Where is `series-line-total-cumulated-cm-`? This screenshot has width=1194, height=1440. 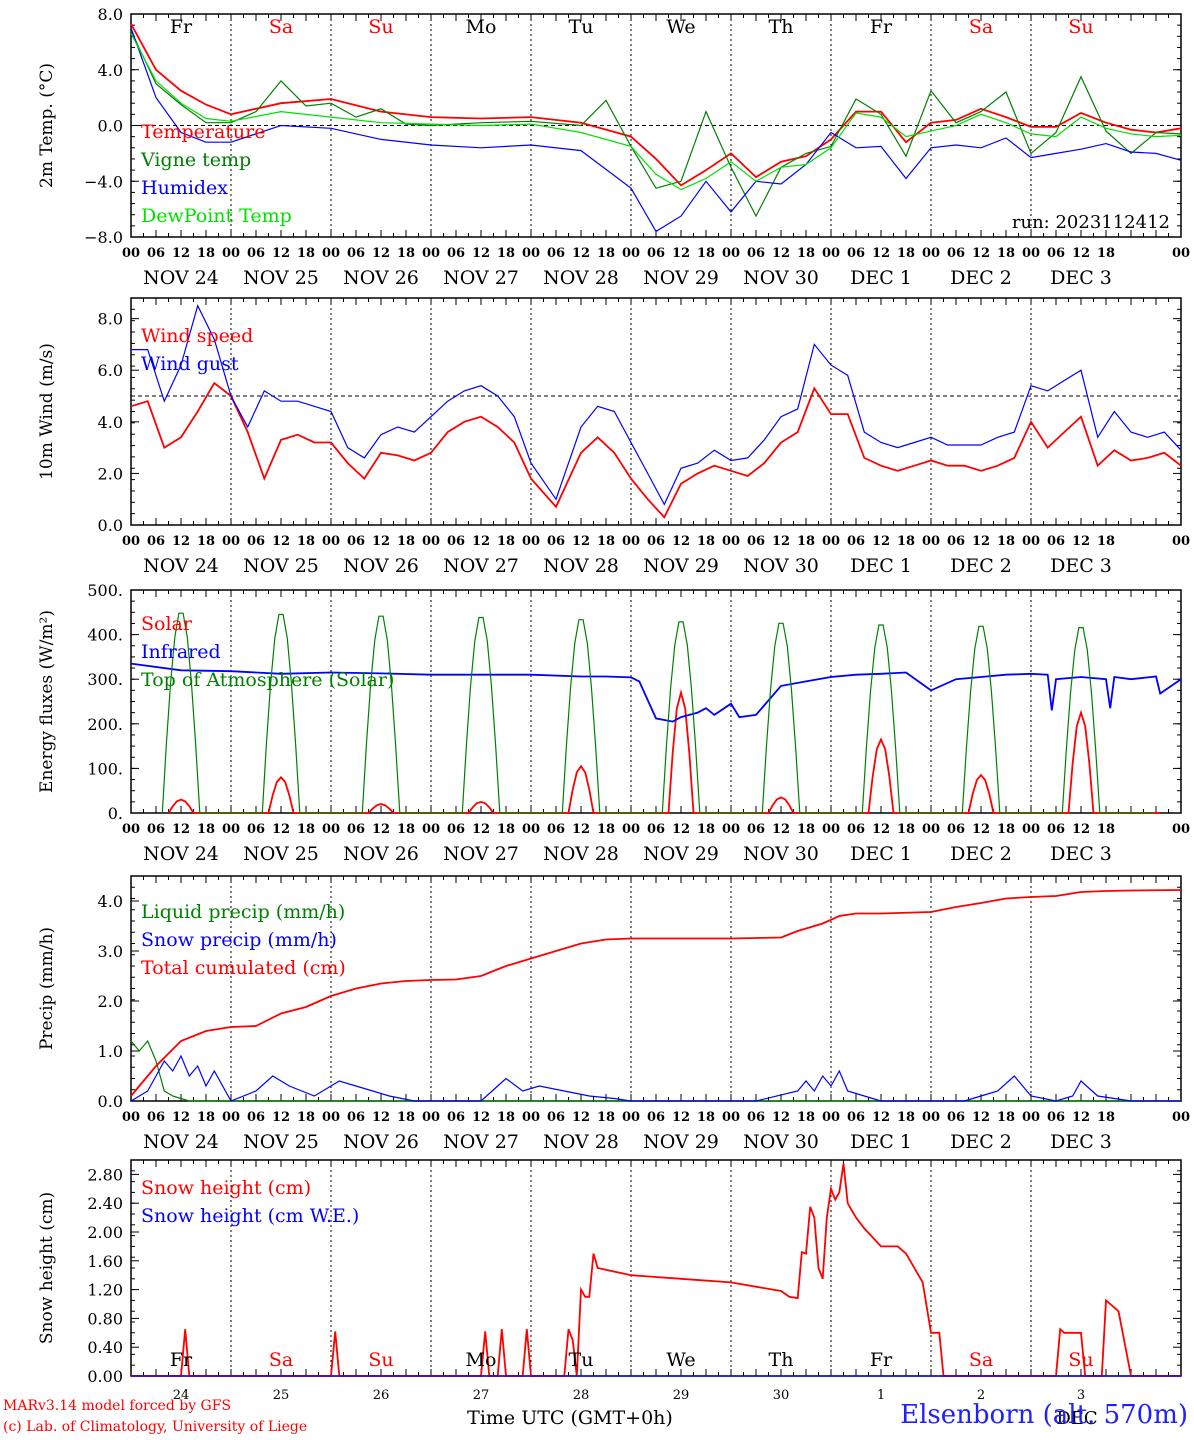 series-line-total-cumulated-cm- is located at coordinates (656, 993).